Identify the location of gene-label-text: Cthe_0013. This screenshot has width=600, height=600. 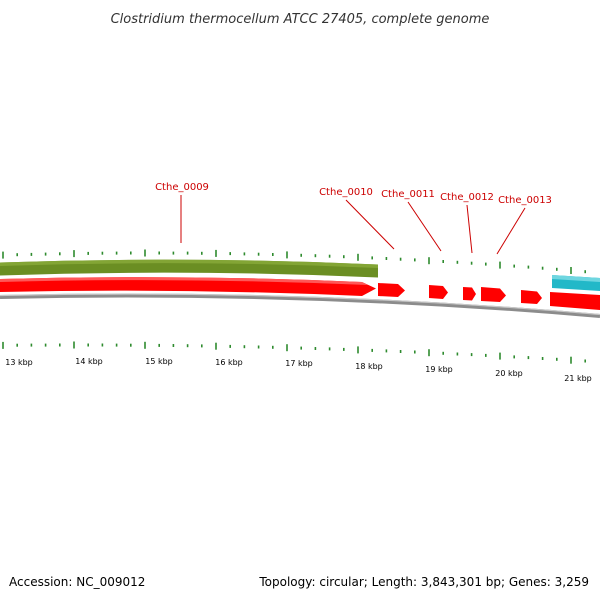
(525, 200).